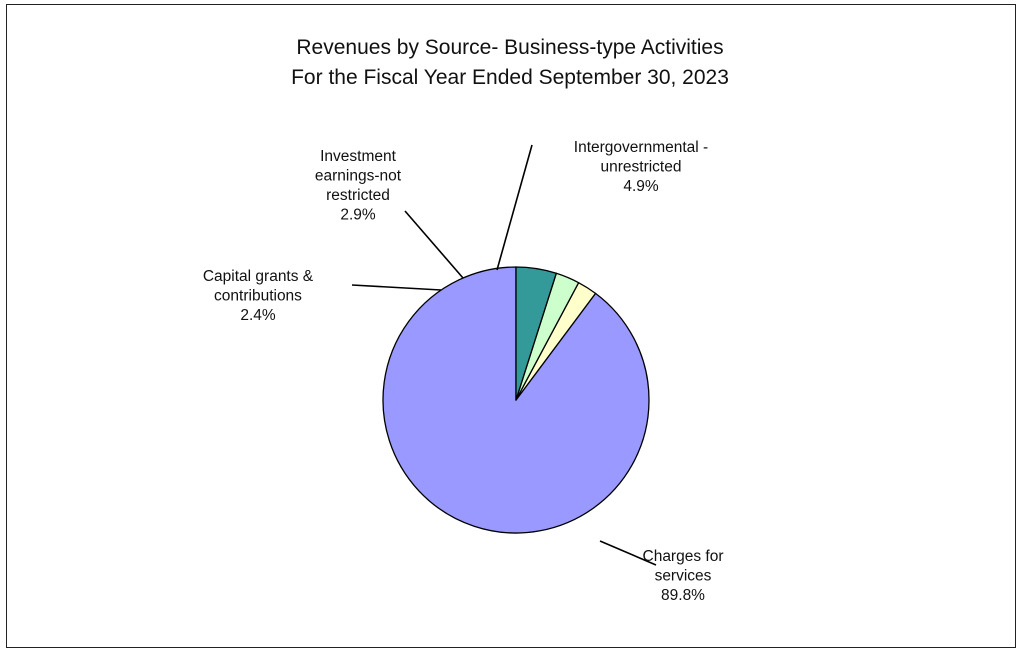  What do you see at coordinates (641, 186) in the screenshot?
I see `slice-value-label-3-2: 4.9%` at bounding box center [641, 186].